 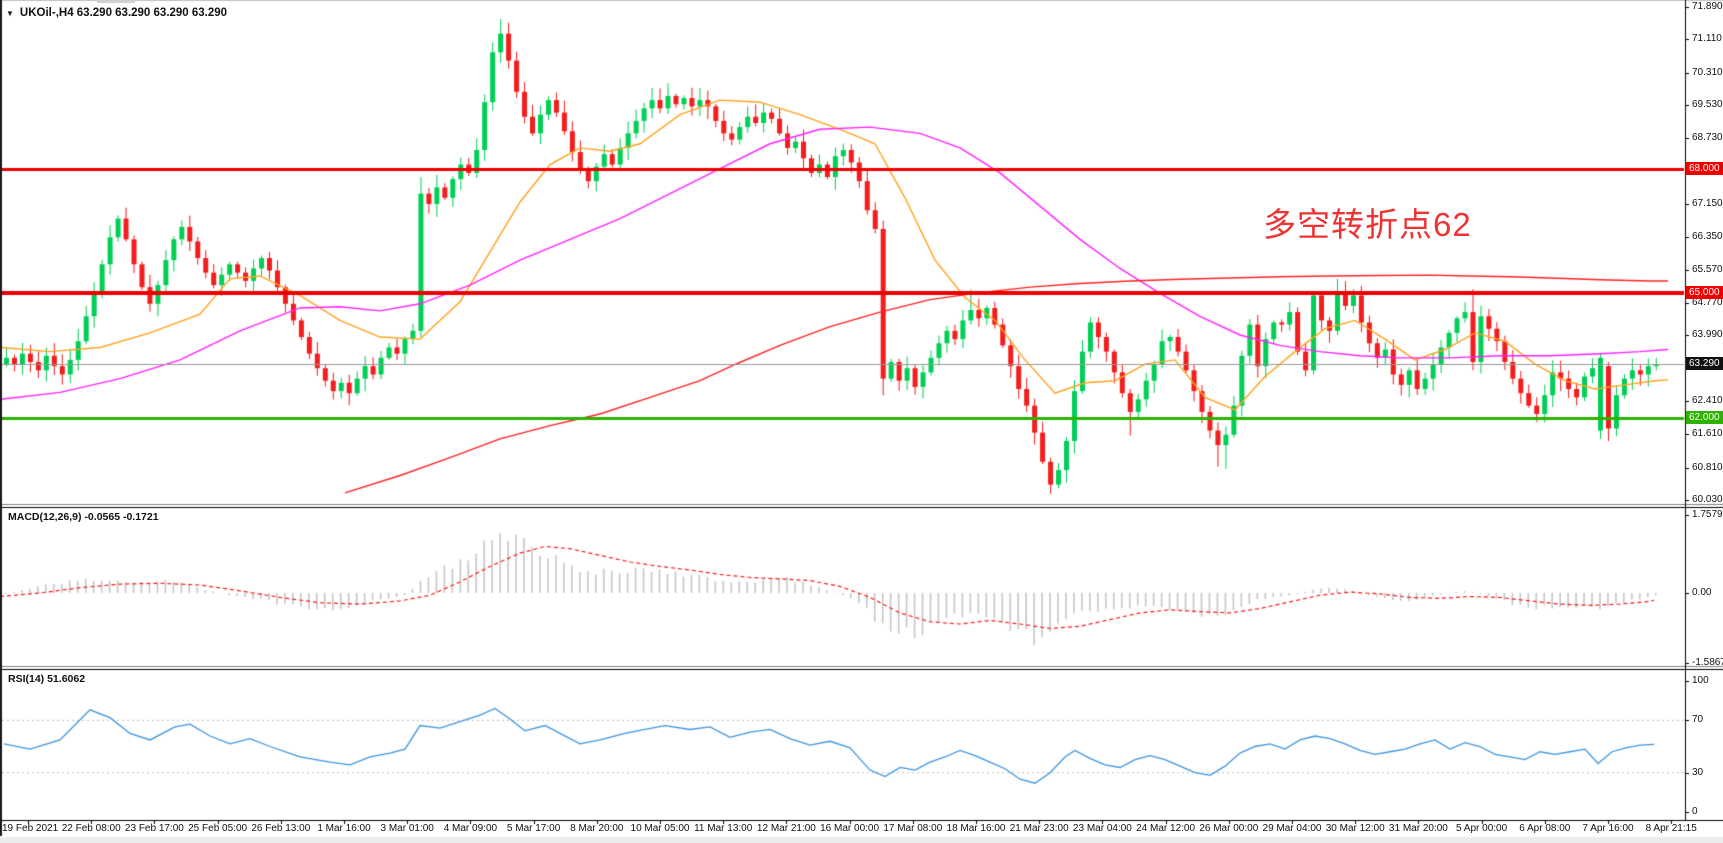 I want to click on time-axis-label: 23 Feb 17:00, so click(x=154, y=828).